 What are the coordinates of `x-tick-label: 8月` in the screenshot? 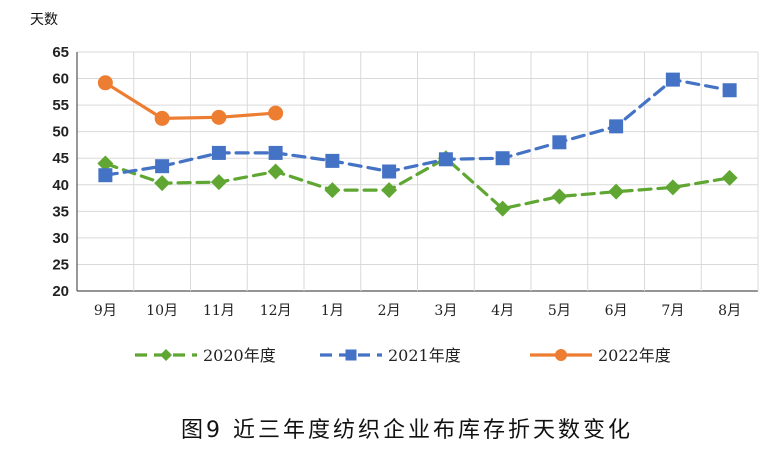 It's located at (729, 311).